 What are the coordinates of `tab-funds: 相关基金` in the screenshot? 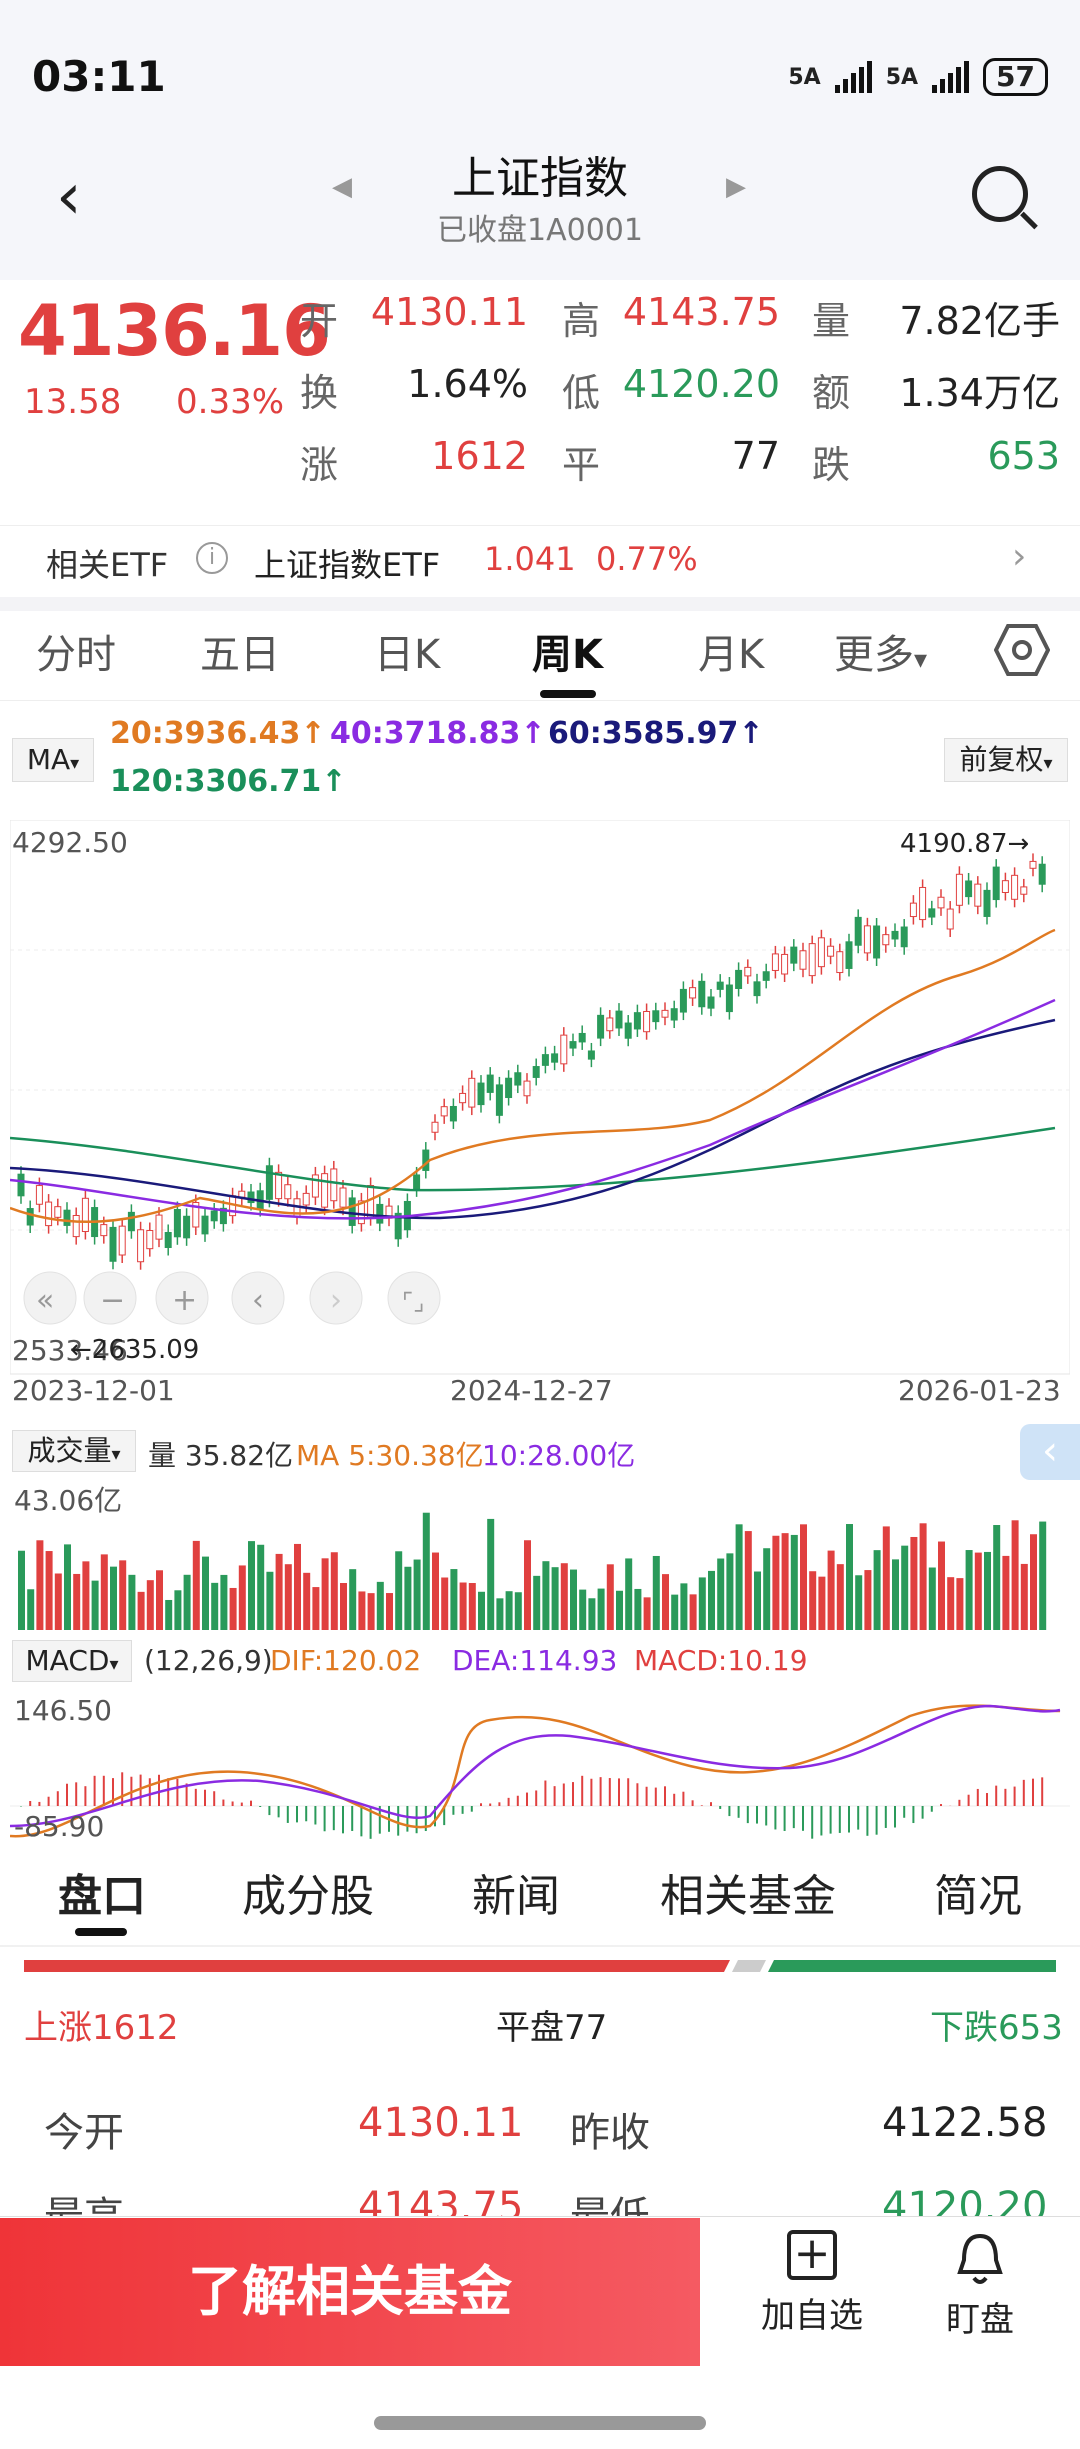 It's located at (748, 1896).